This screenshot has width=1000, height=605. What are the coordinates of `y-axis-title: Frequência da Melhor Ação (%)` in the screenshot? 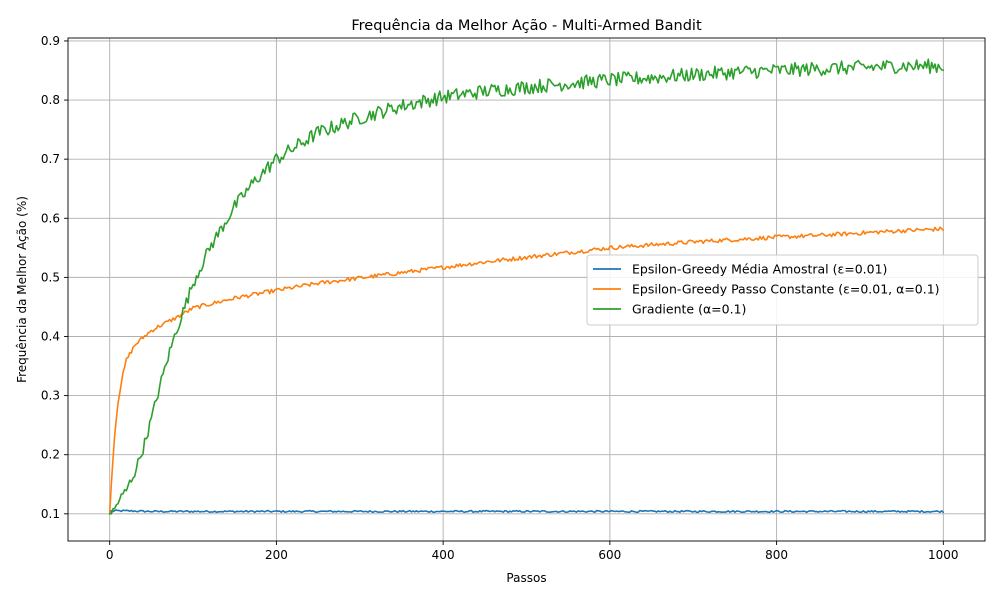 It's located at (22, 289).